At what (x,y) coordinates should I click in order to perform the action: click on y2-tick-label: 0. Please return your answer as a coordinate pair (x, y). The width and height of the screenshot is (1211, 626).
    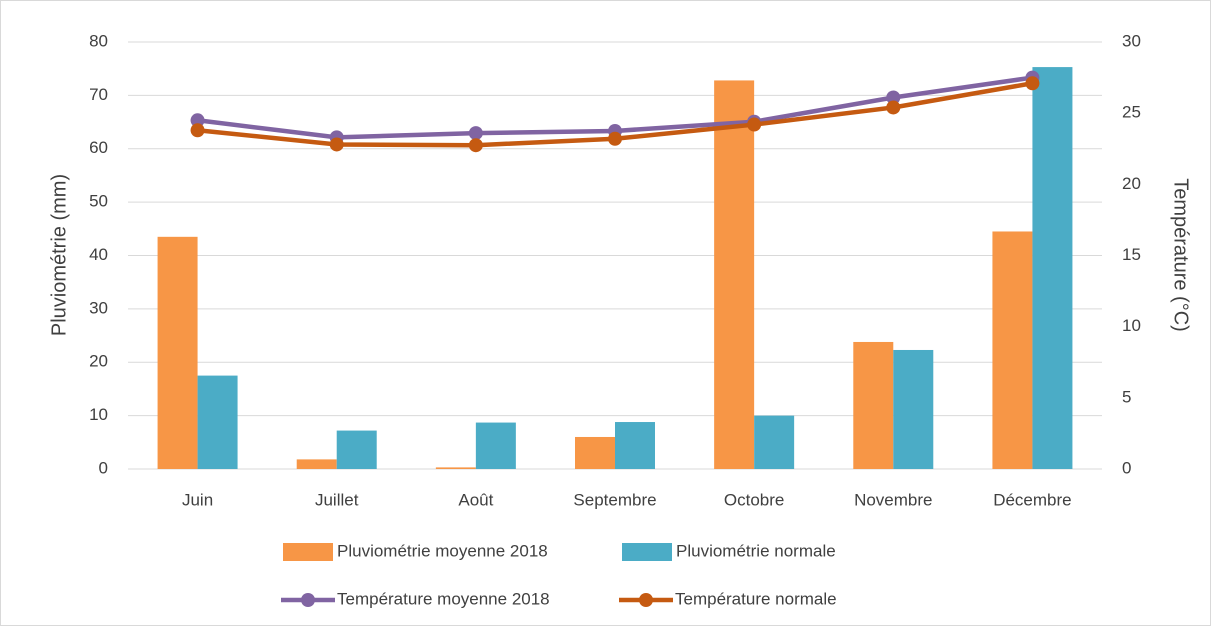
    Looking at the image, I should click on (1126, 467).